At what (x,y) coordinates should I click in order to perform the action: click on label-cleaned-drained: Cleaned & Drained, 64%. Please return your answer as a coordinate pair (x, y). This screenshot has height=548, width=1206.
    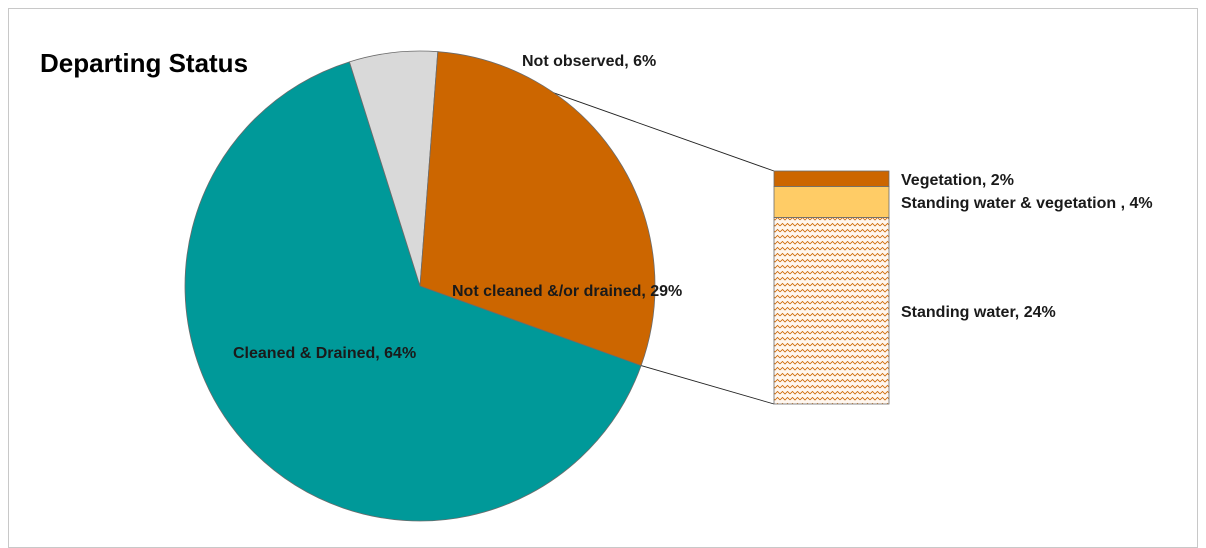
    Looking at the image, I should click on (324, 353).